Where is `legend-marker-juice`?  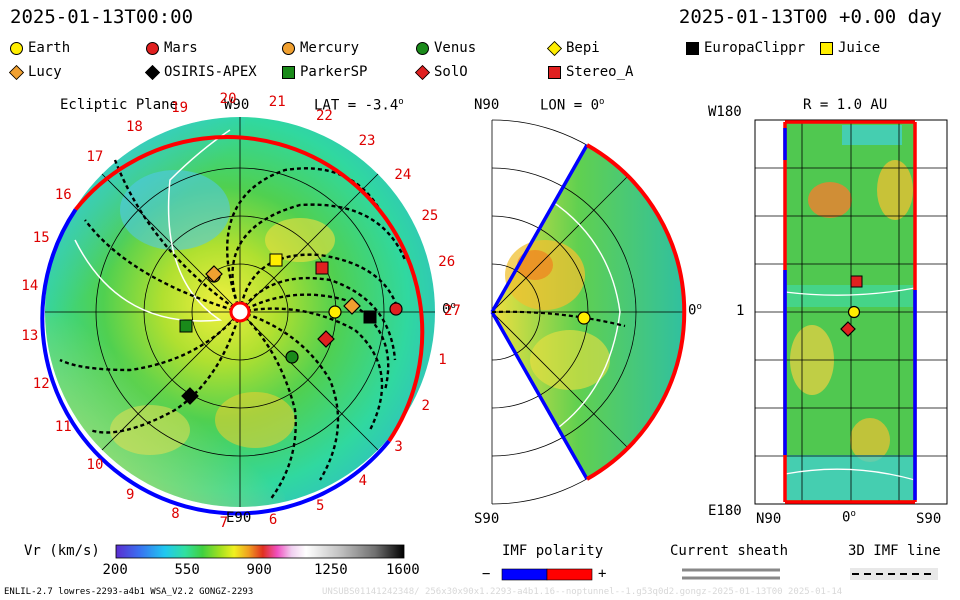 legend-marker-juice is located at coordinates (826, 48).